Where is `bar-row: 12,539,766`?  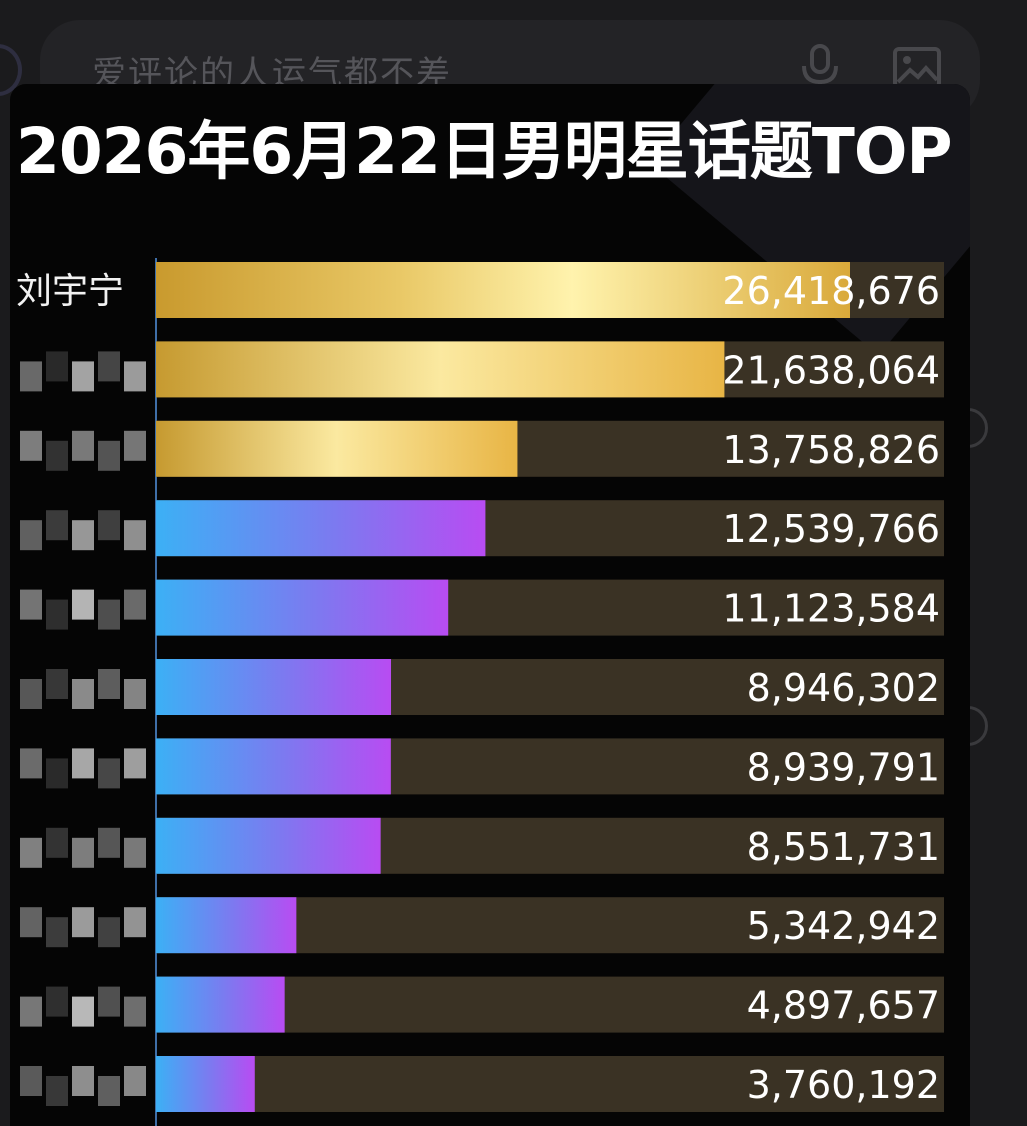 bar-row: 12,539,766 is located at coordinates (482, 528).